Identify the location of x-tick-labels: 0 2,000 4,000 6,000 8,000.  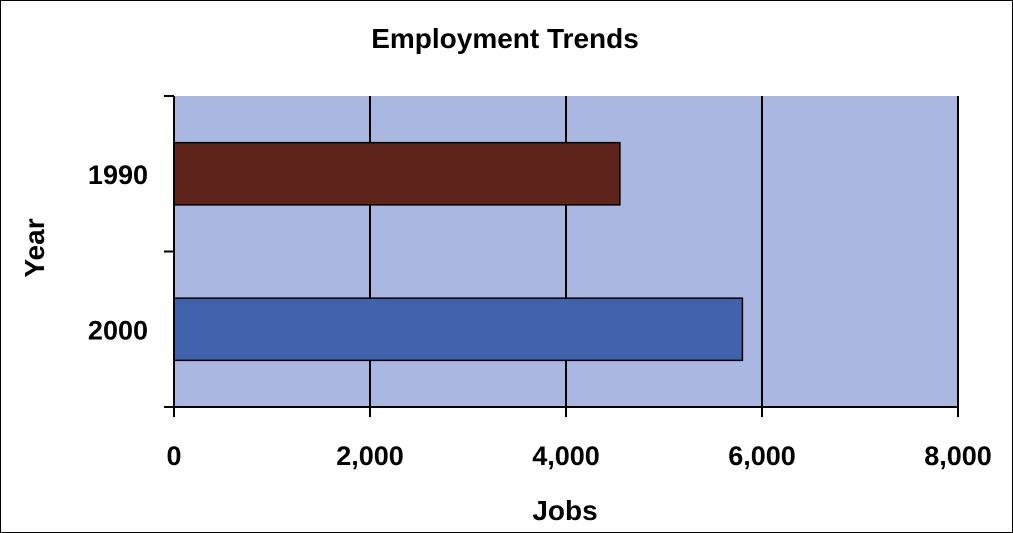
(578, 456).